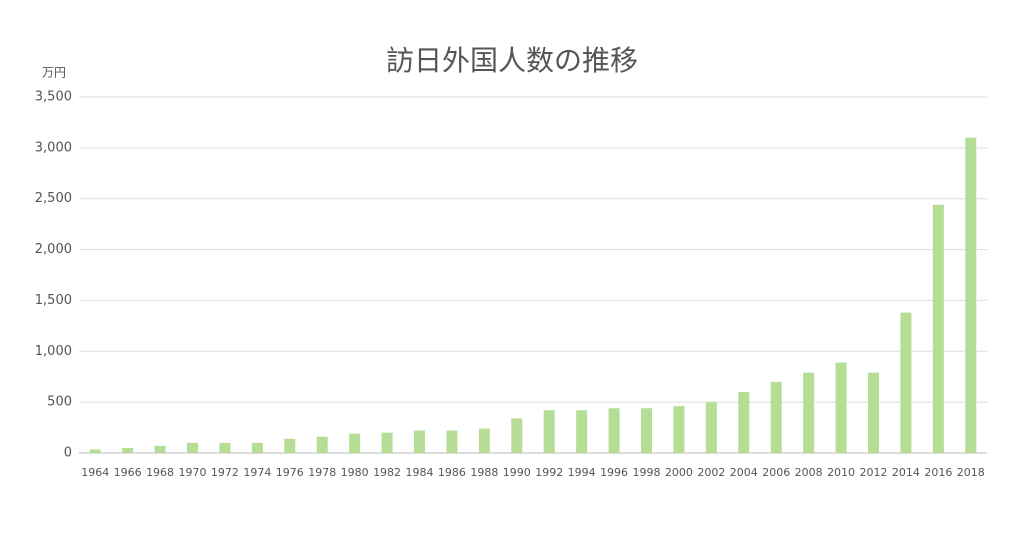  What do you see at coordinates (971, 472) in the screenshot?
I see `x-tick-label: 2018` at bounding box center [971, 472].